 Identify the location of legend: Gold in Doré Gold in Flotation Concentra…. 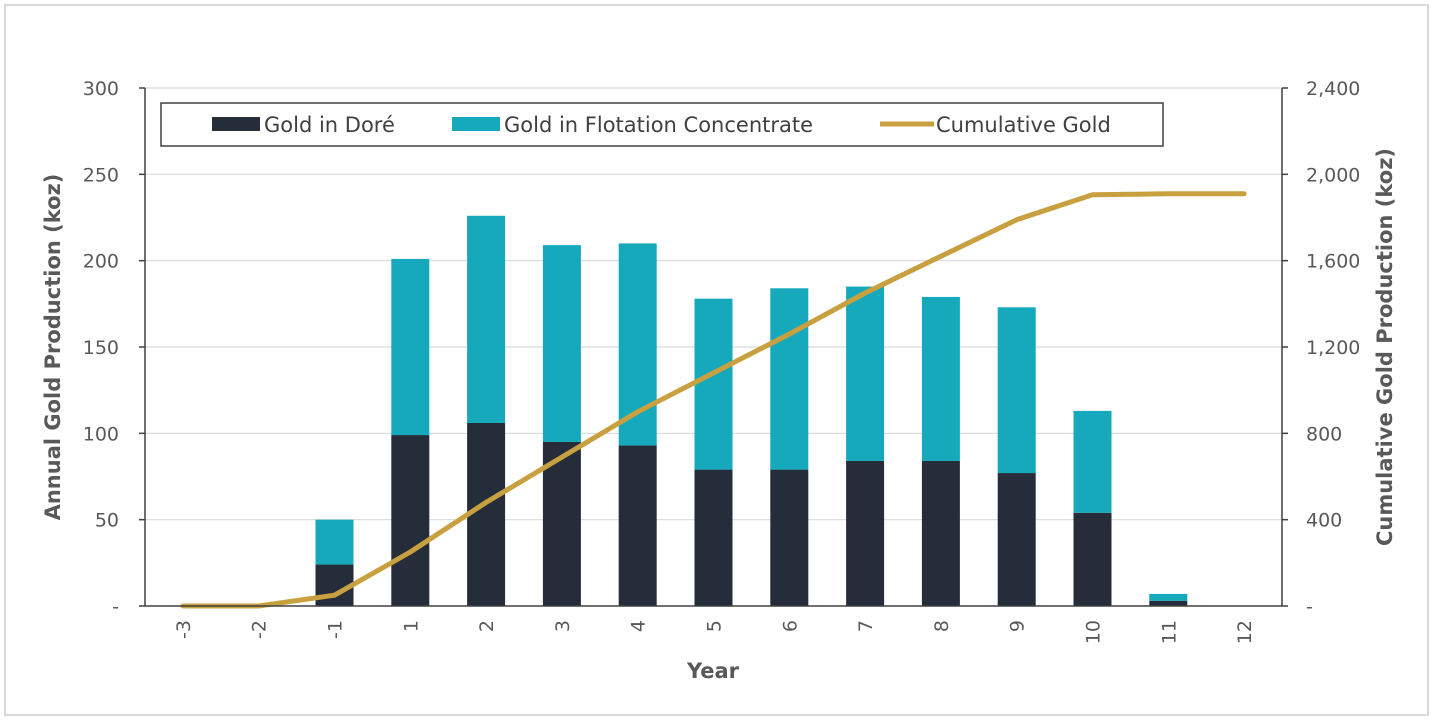
(662, 124).